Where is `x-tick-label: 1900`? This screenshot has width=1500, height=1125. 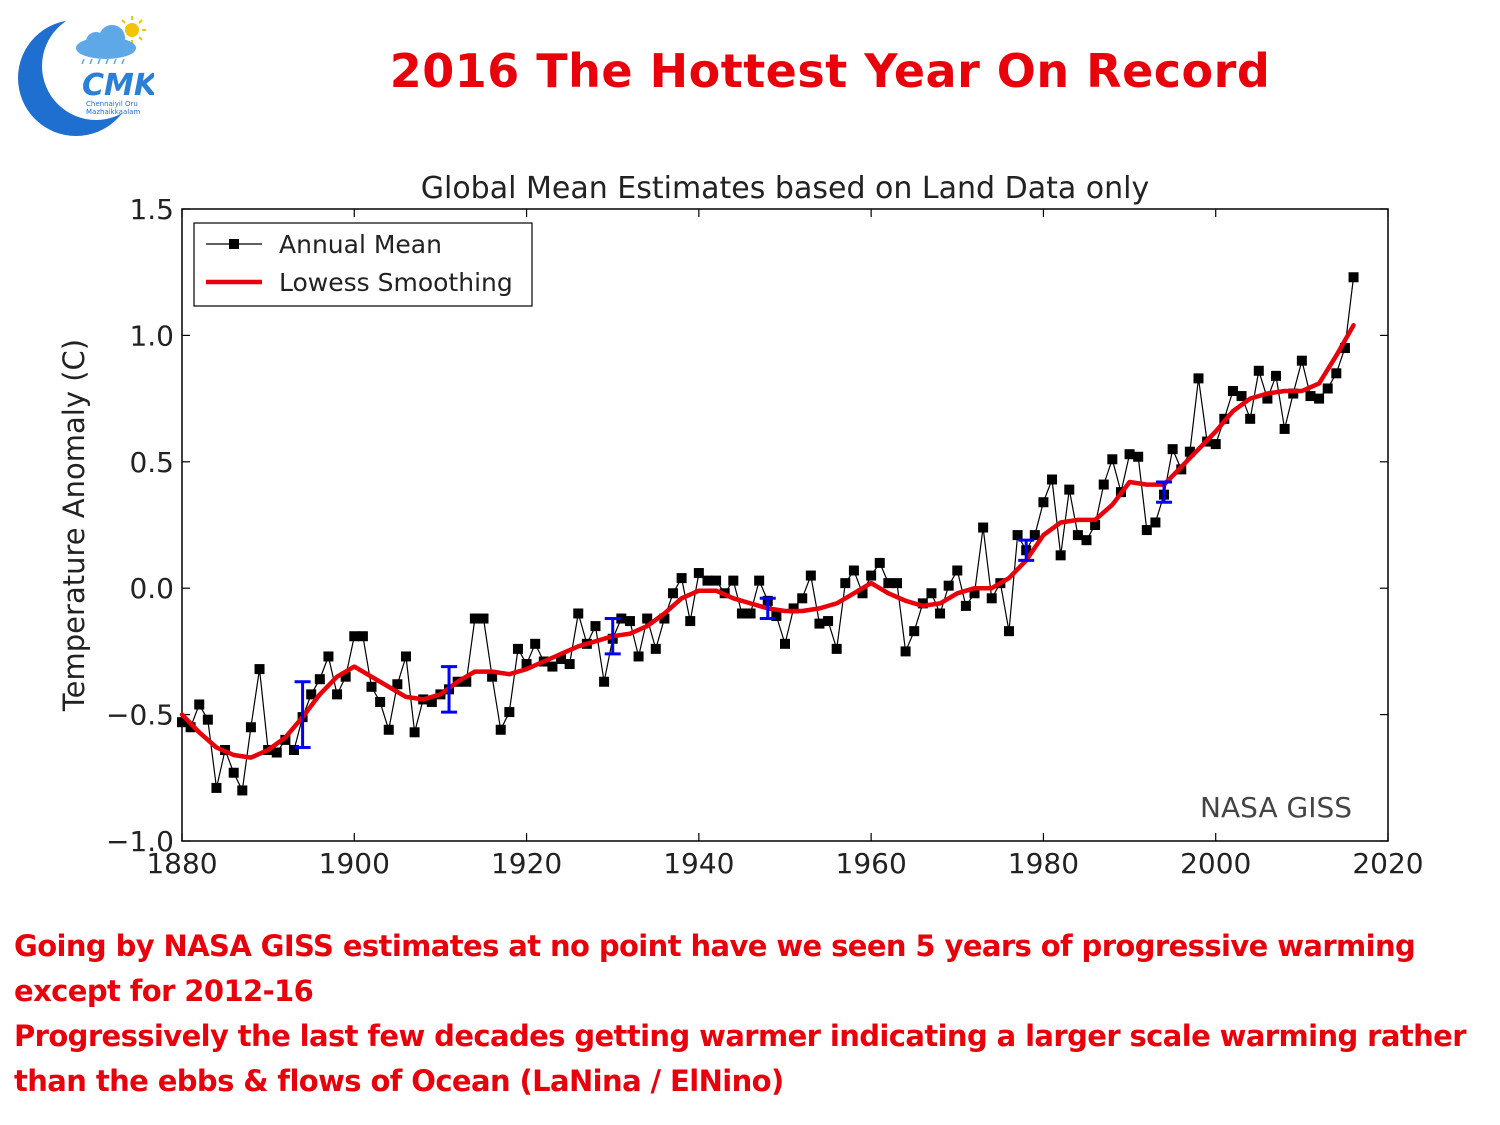 x-tick-label: 1900 is located at coordinates (354, 863).